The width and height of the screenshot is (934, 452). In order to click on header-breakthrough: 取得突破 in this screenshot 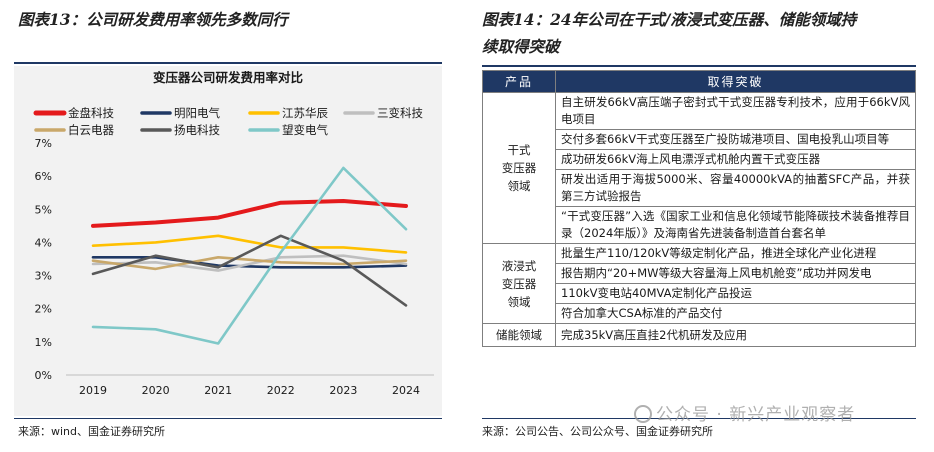, I will do `click(735, 81)`.